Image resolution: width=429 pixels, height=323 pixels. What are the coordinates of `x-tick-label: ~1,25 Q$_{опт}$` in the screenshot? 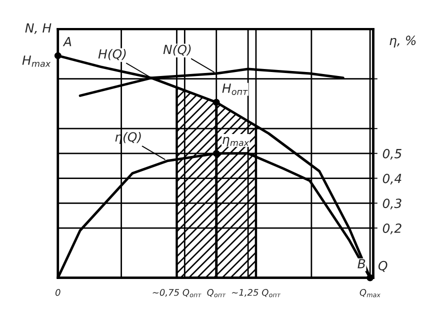 It's located at (256, 293).